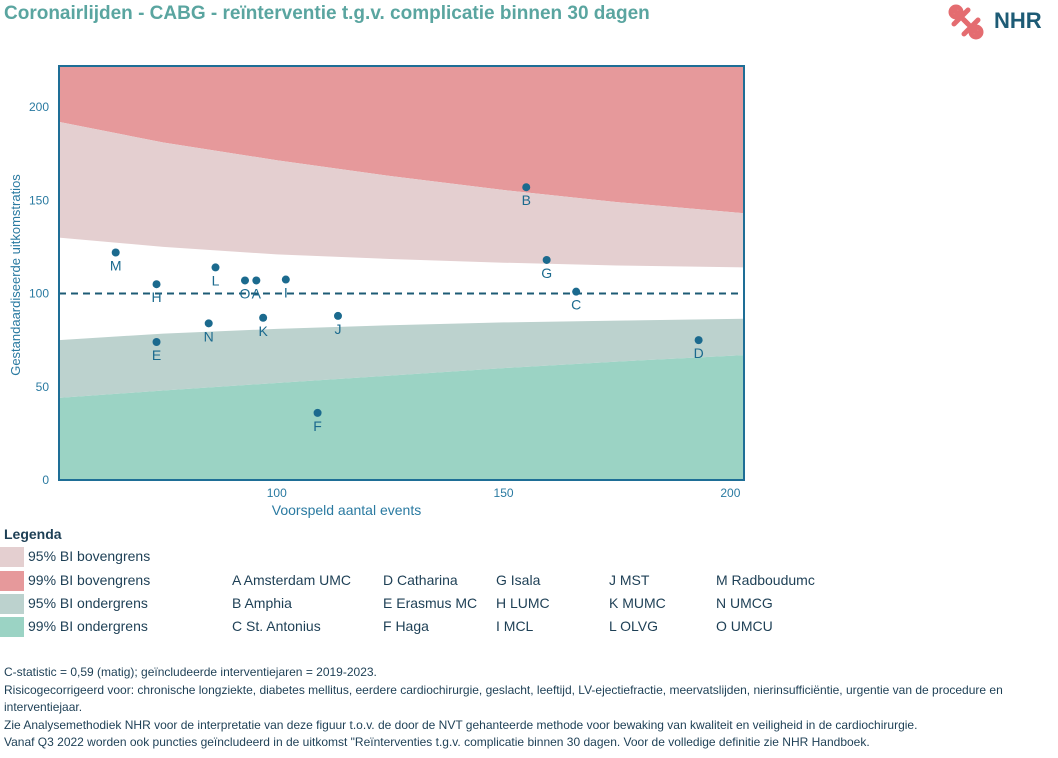 The width and height of the screenshot is (1058, 758). I want to click on data-label-o: O, so click(245, 293).